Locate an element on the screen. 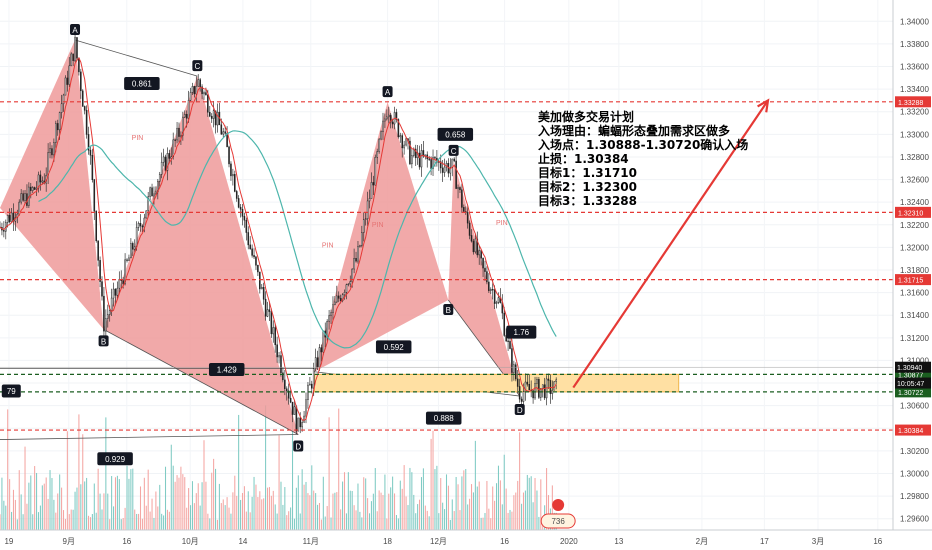 The width and height of the screenshot is (932, 550). ratio-label: 79 is located at coordinates (11, 391).